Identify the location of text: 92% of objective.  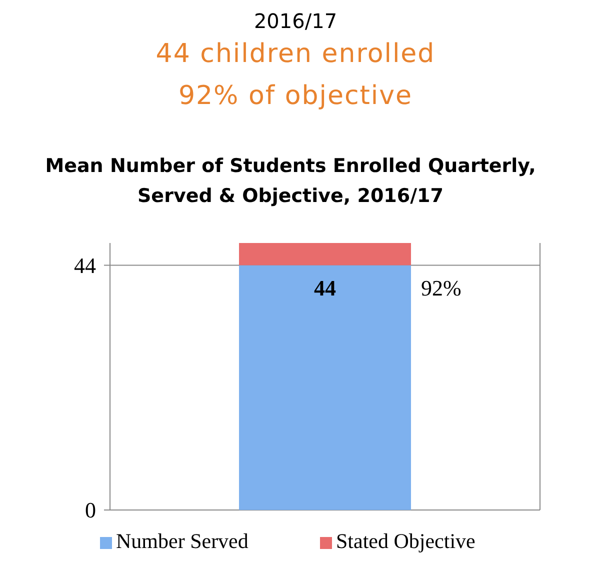
(295, 96).